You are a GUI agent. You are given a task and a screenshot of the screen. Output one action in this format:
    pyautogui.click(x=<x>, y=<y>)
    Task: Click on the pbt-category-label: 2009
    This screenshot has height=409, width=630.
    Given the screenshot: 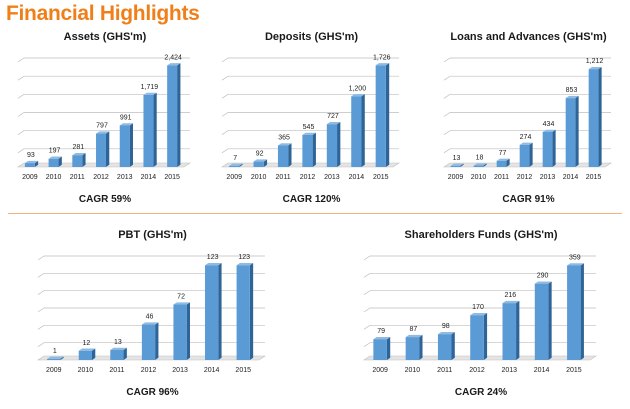 What is the action you would take?
    pyautogui.click(x=54, y=370)
    